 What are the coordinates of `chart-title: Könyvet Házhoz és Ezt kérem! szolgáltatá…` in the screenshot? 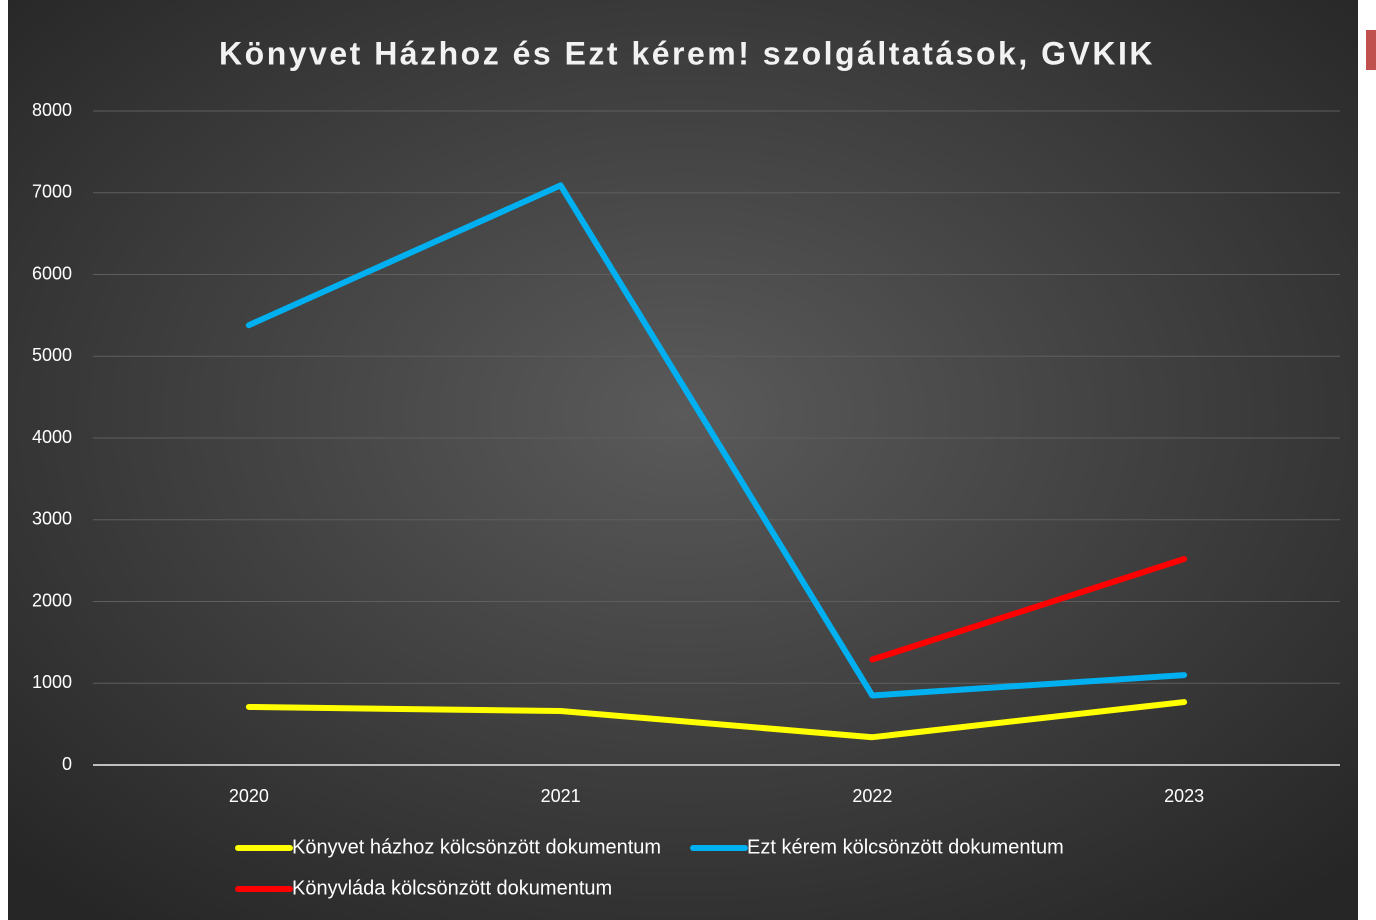 It's located at (687, 53).